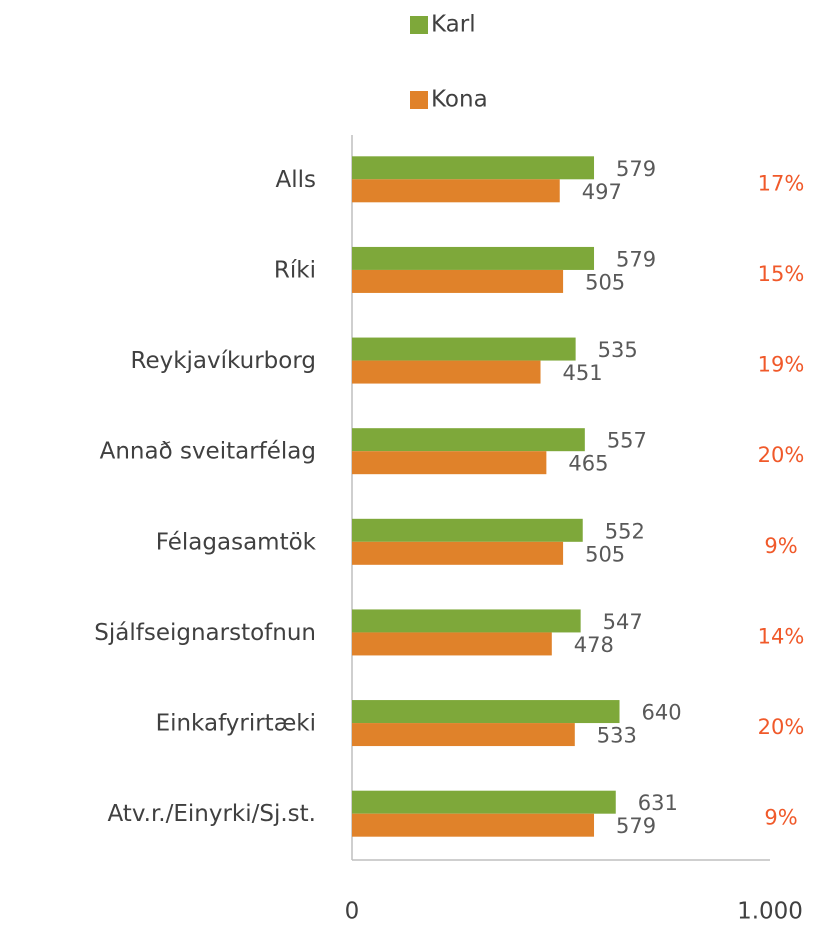 The image size is (820, 926). I want to click on category-label: Sjálfseignarstofnun, so click(205, 633).